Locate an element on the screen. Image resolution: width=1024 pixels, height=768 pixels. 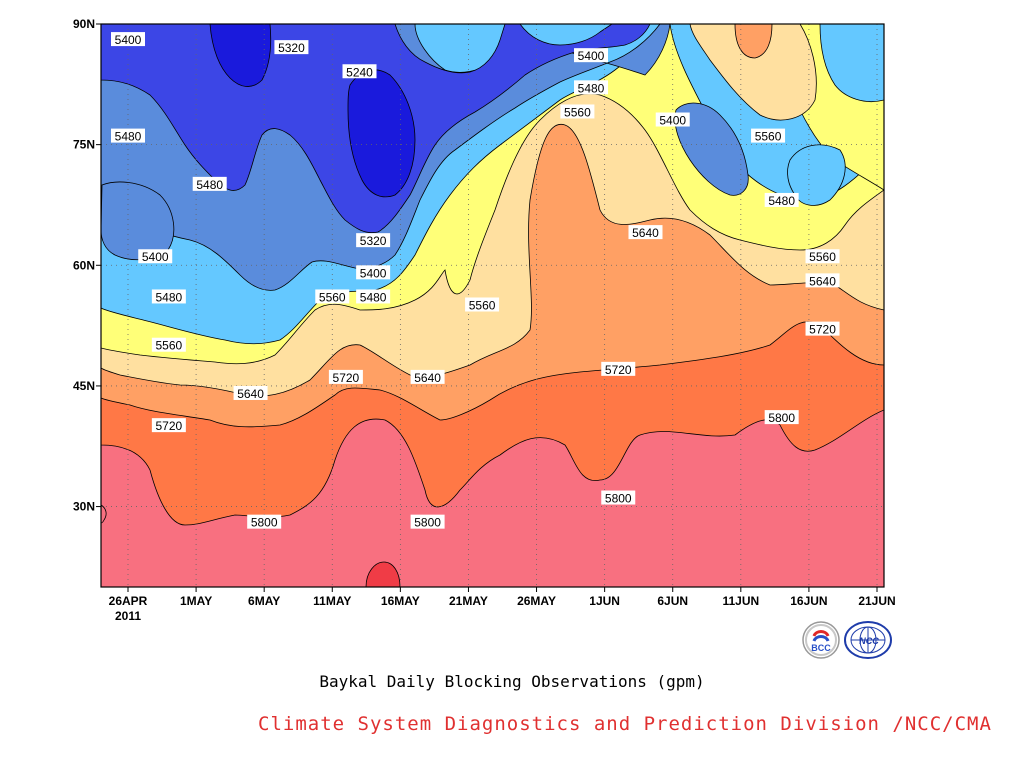
x-tick-label: 26APR is located at coordinates (128, 601).